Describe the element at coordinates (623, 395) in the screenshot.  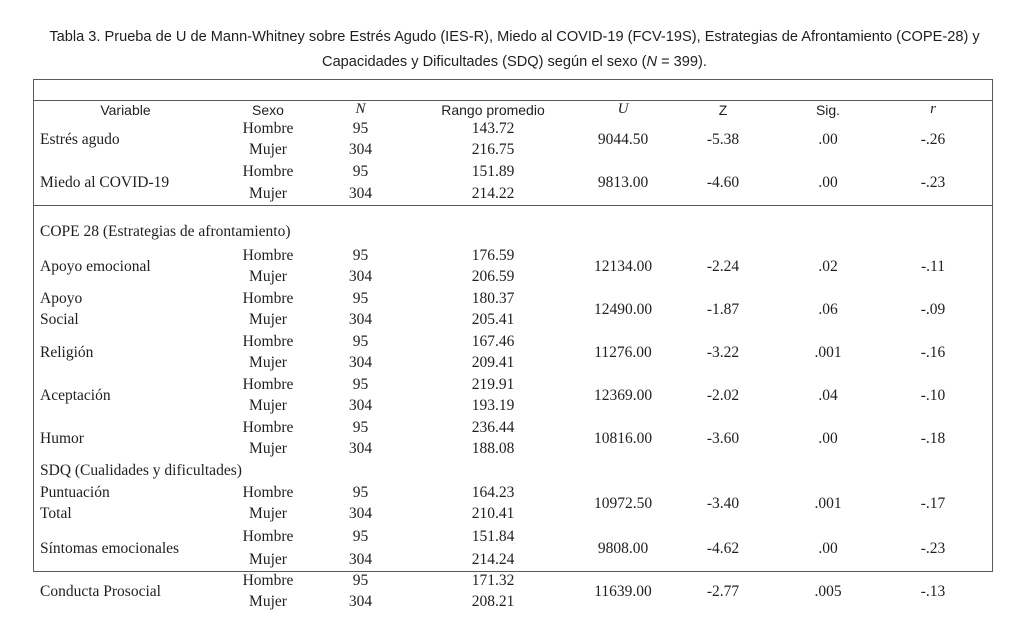
I see `u-value: 12369.00` at that location.